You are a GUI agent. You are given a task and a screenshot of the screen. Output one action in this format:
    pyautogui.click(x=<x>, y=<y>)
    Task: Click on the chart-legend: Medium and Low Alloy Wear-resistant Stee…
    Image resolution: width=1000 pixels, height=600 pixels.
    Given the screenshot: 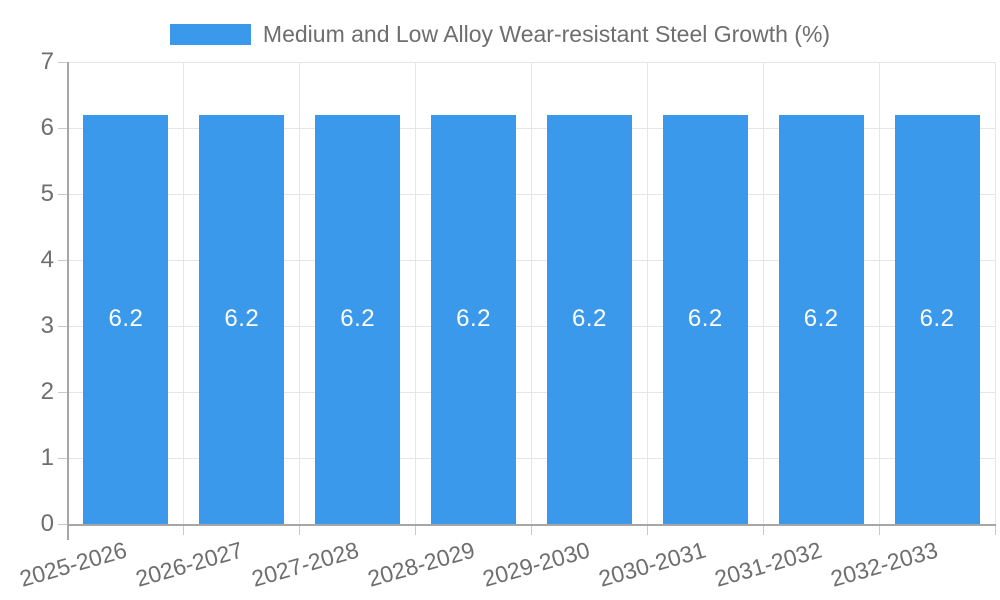 What is the action you would take?
    pyautogui.click(x=500, y=34)
    